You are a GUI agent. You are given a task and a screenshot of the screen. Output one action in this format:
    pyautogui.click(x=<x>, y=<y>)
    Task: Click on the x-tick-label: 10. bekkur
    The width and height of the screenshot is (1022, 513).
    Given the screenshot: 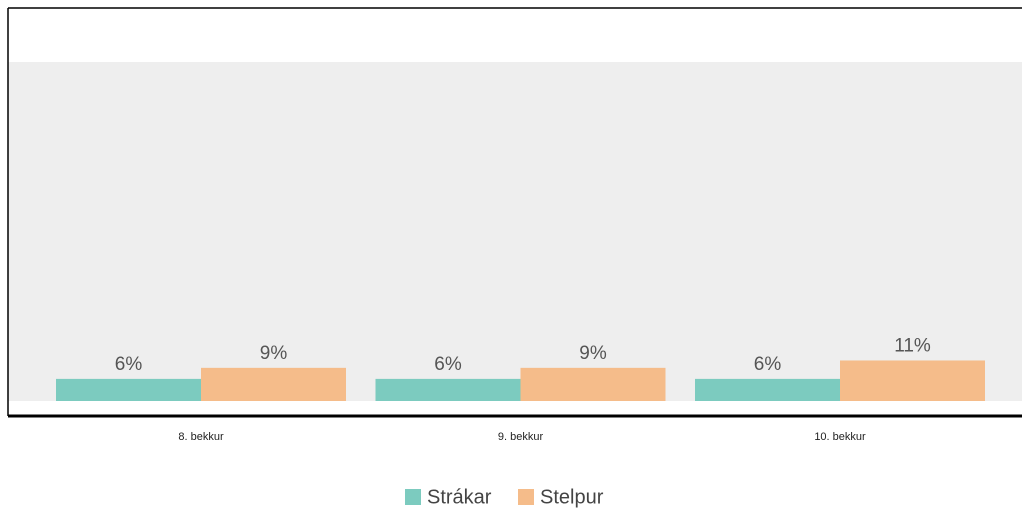 What is the action you would take?
    pyautogui.click(x=840, y=437)
    